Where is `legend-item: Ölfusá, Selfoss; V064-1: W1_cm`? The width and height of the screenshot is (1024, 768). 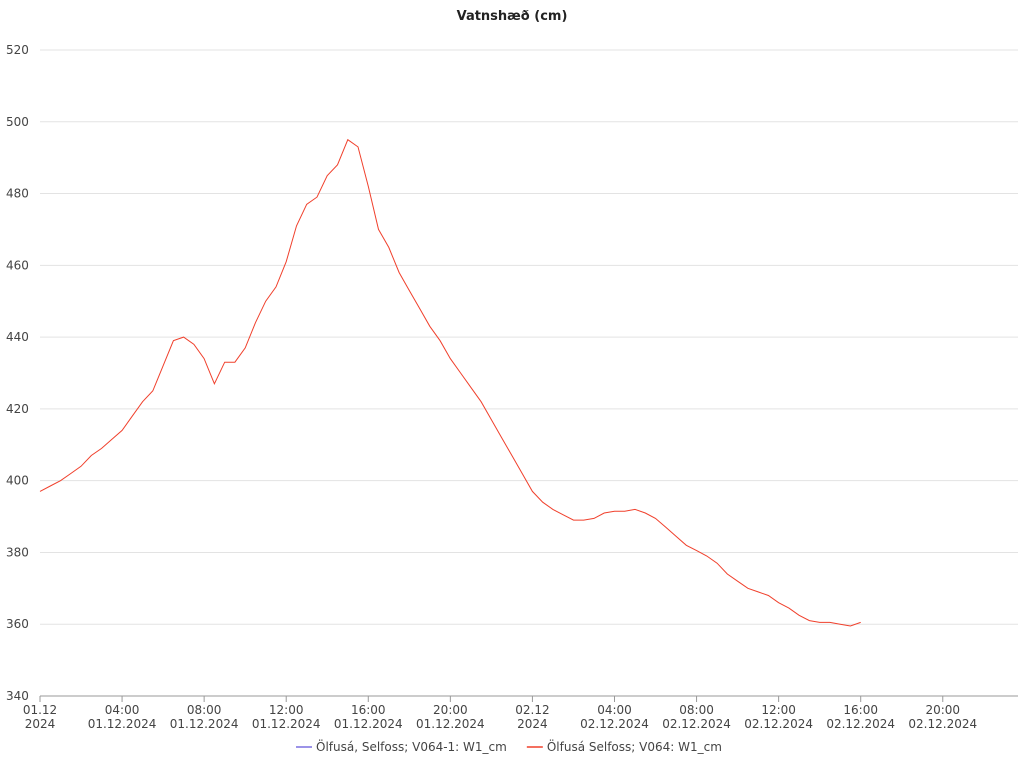 legend-item: Ölfusá, Selfoss; V064-1: W1_cm is located at coordinates (401, 746).